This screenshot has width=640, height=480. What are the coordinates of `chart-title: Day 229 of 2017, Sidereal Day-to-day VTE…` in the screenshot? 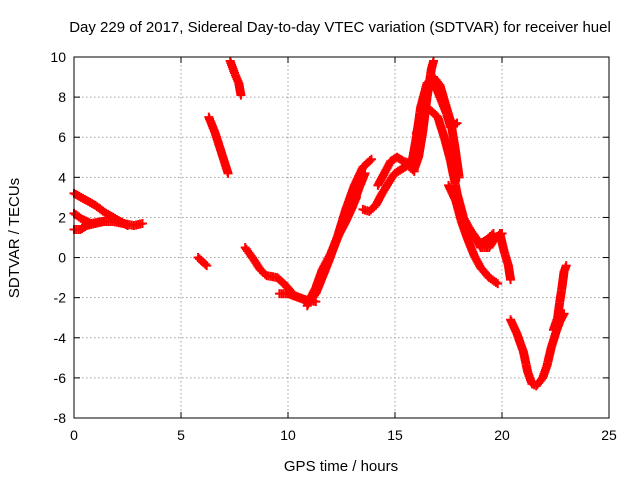 It's located at (340, 27).